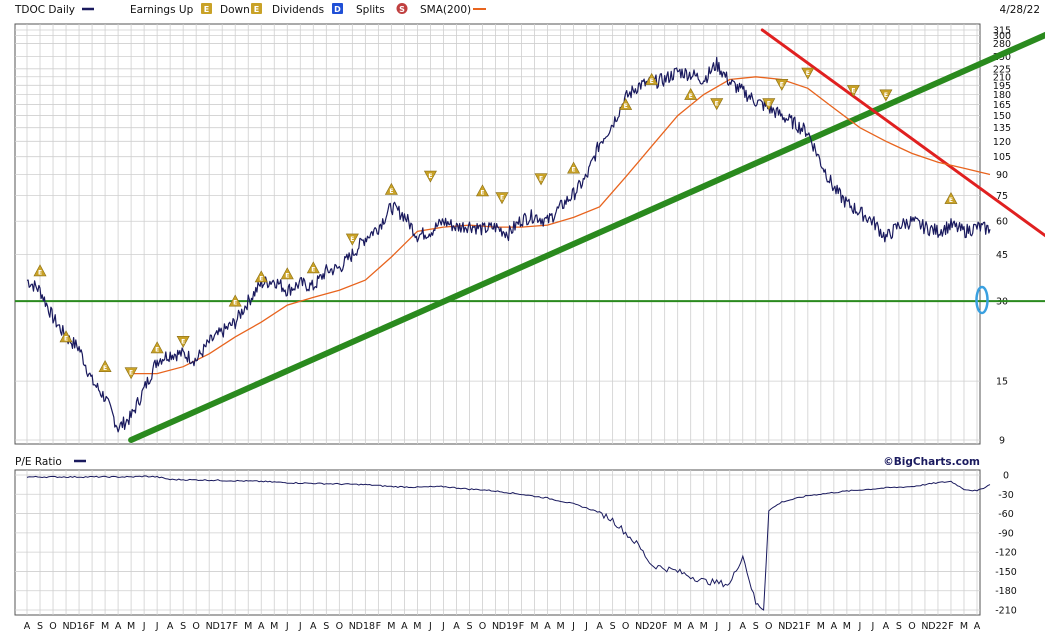 The image size is (1045, 635). Describe the element at coordinates (337, 9) in the screenshot. I see `svg-text: D` at that location.